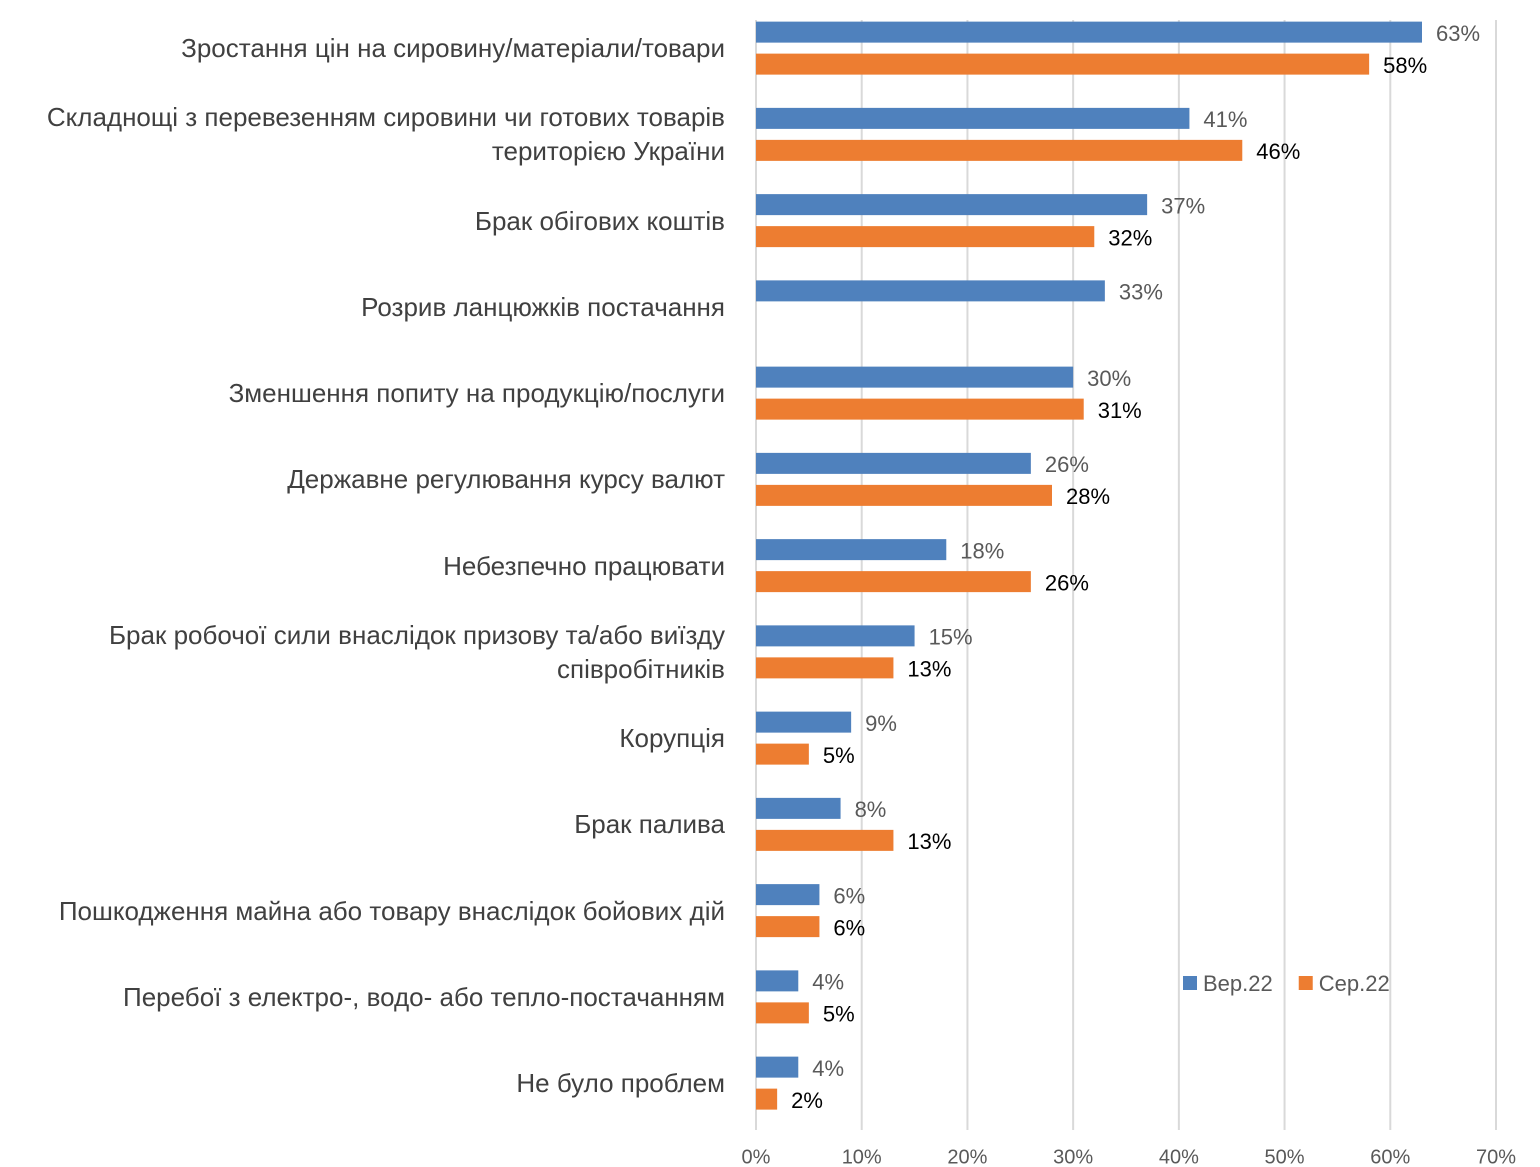 This screenshot has height=1167, width=1540. I want to click on data-label: 31%, so click(1120, 410).